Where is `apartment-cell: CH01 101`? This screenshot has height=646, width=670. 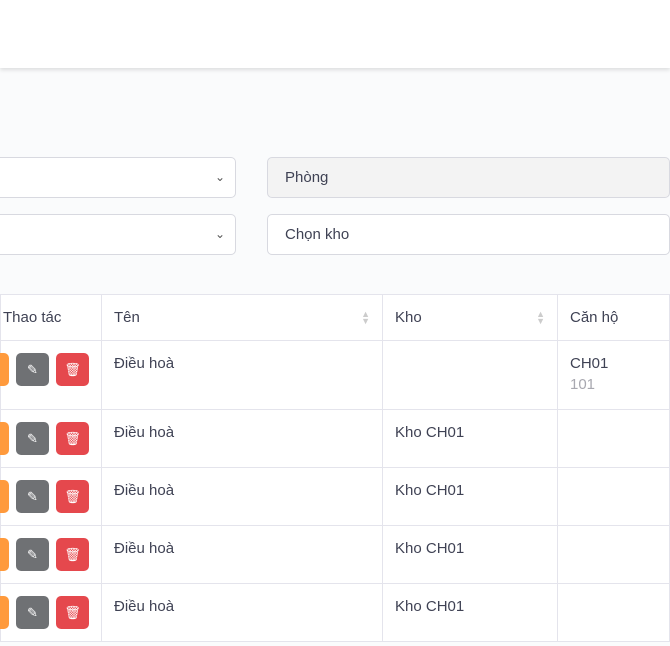 apartment-cell: CH01 101 is located at coordinates (613, 375).